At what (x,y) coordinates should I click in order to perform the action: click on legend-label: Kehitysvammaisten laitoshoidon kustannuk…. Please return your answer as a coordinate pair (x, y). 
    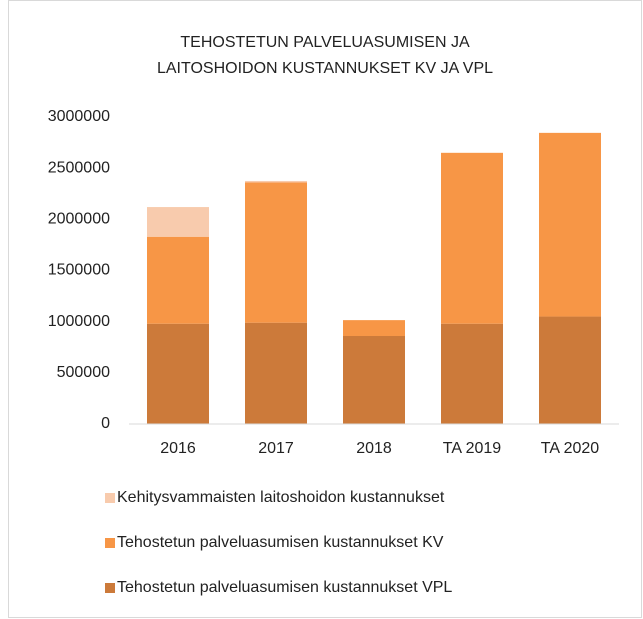
    Looking at the image, I should click on (281, 497).